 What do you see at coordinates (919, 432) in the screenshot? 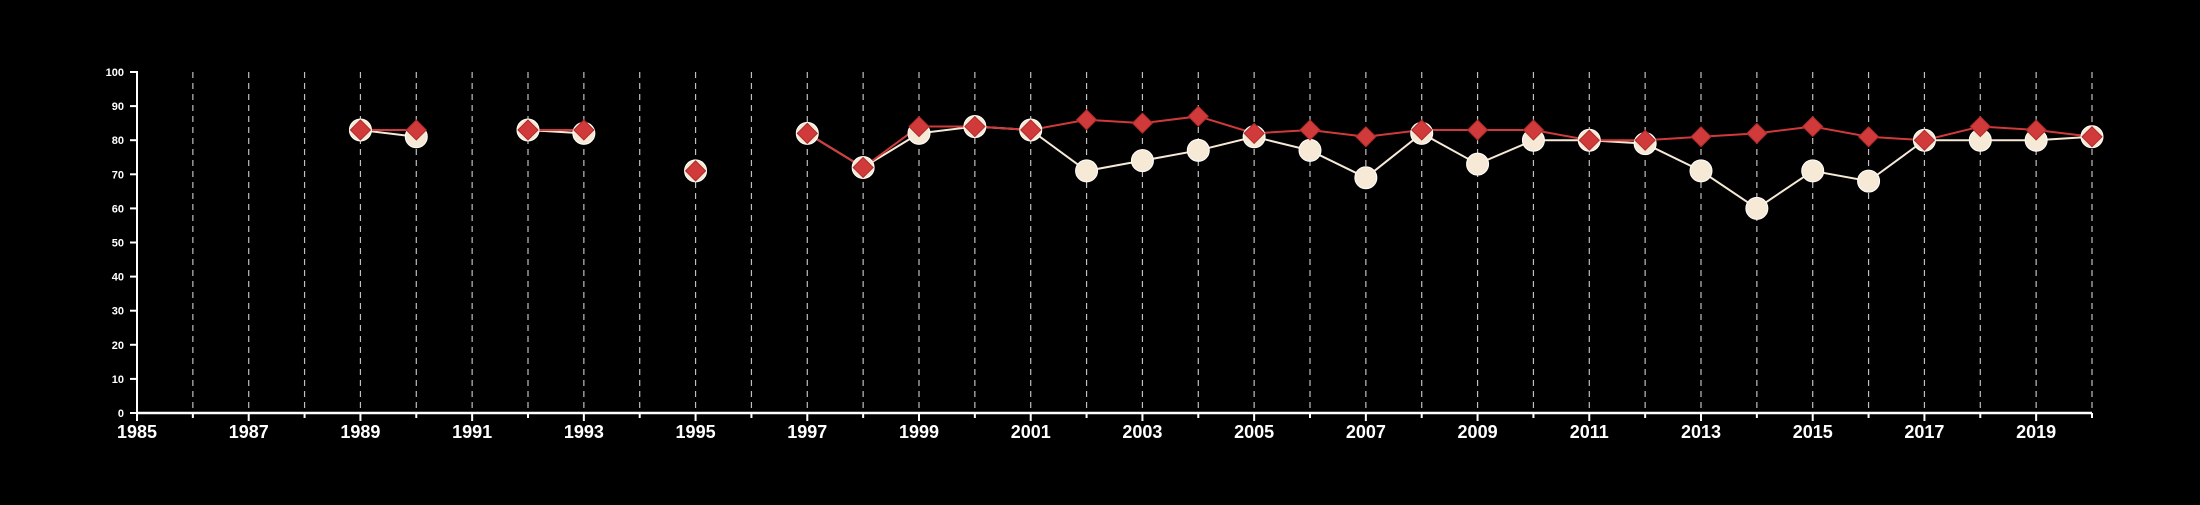
I see `x-tick-label: 1999` at bounding box center [919, 432].